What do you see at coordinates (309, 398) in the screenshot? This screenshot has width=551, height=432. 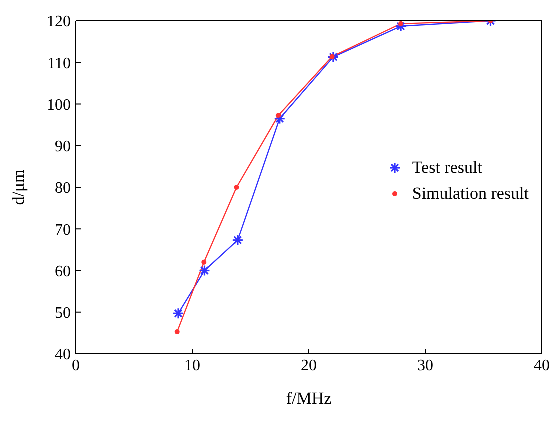 I see `x-axis-title: f/MHz` at bounding box center [309, 398].